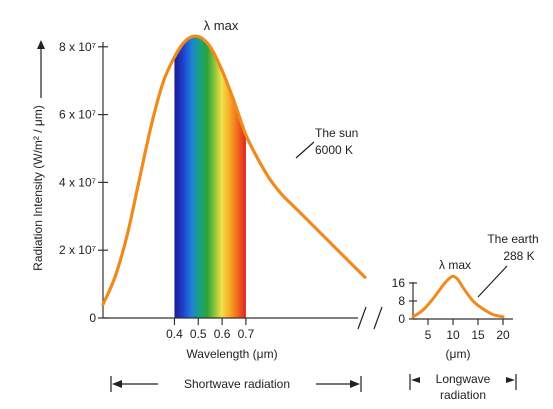  Describe the element at coordinates (458, 296) in the screenshot. I see `earth-curve` at that location.